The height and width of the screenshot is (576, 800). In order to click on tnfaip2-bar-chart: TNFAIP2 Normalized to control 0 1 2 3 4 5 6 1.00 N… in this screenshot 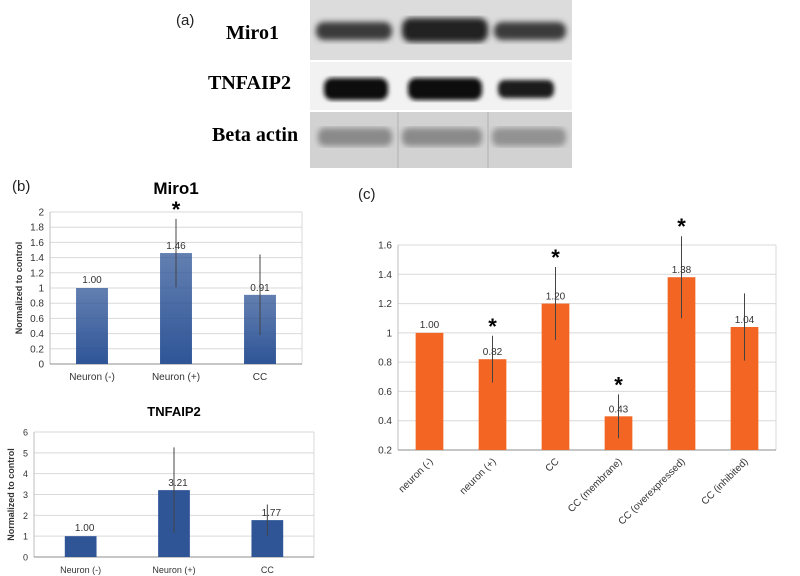, I will do `click(160, 489)`.